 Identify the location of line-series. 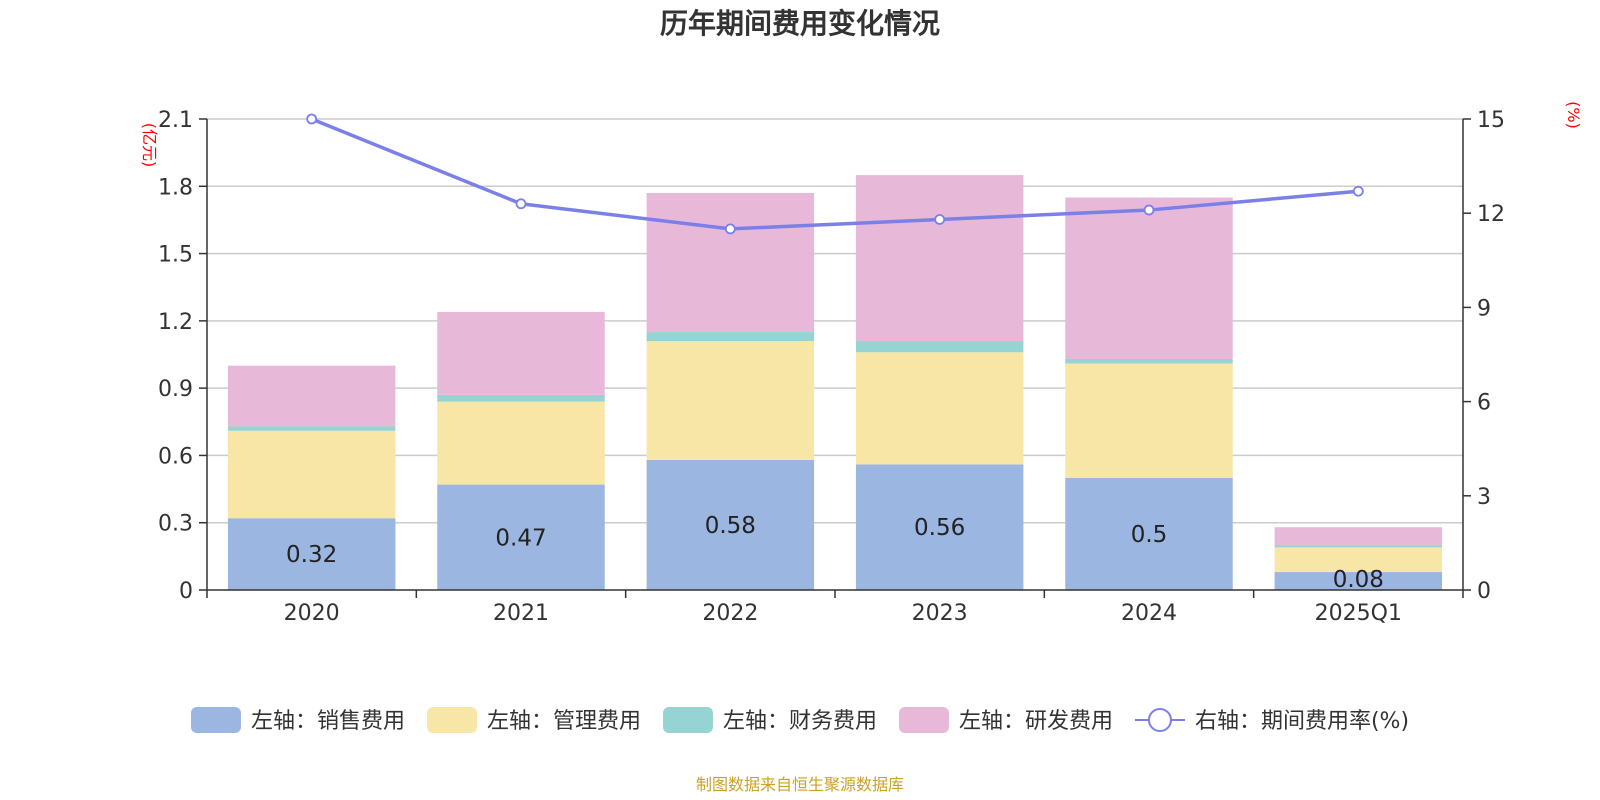
(835, 174).